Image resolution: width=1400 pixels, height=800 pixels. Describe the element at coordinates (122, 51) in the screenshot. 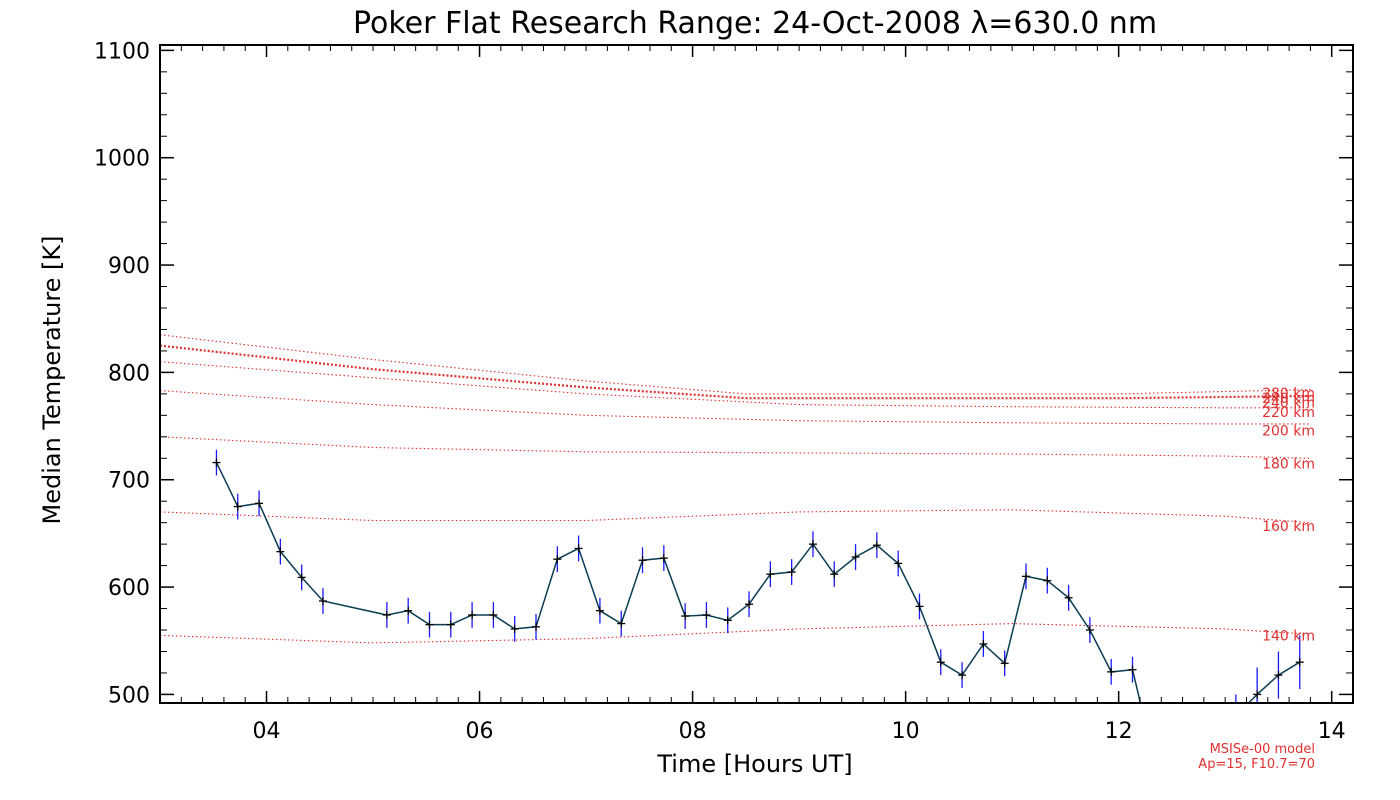

I see `y-tick-label: 1100` at that location.